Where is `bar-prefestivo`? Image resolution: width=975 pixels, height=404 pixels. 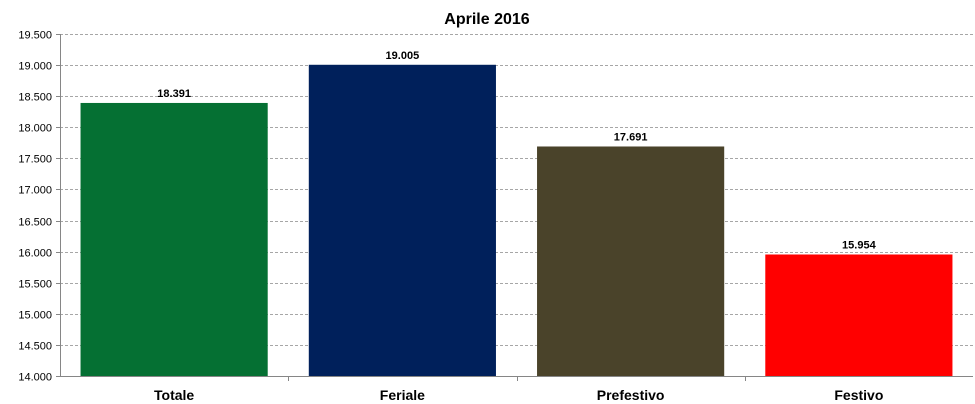
bar-prefestivo is located at coordinates (631, 261).